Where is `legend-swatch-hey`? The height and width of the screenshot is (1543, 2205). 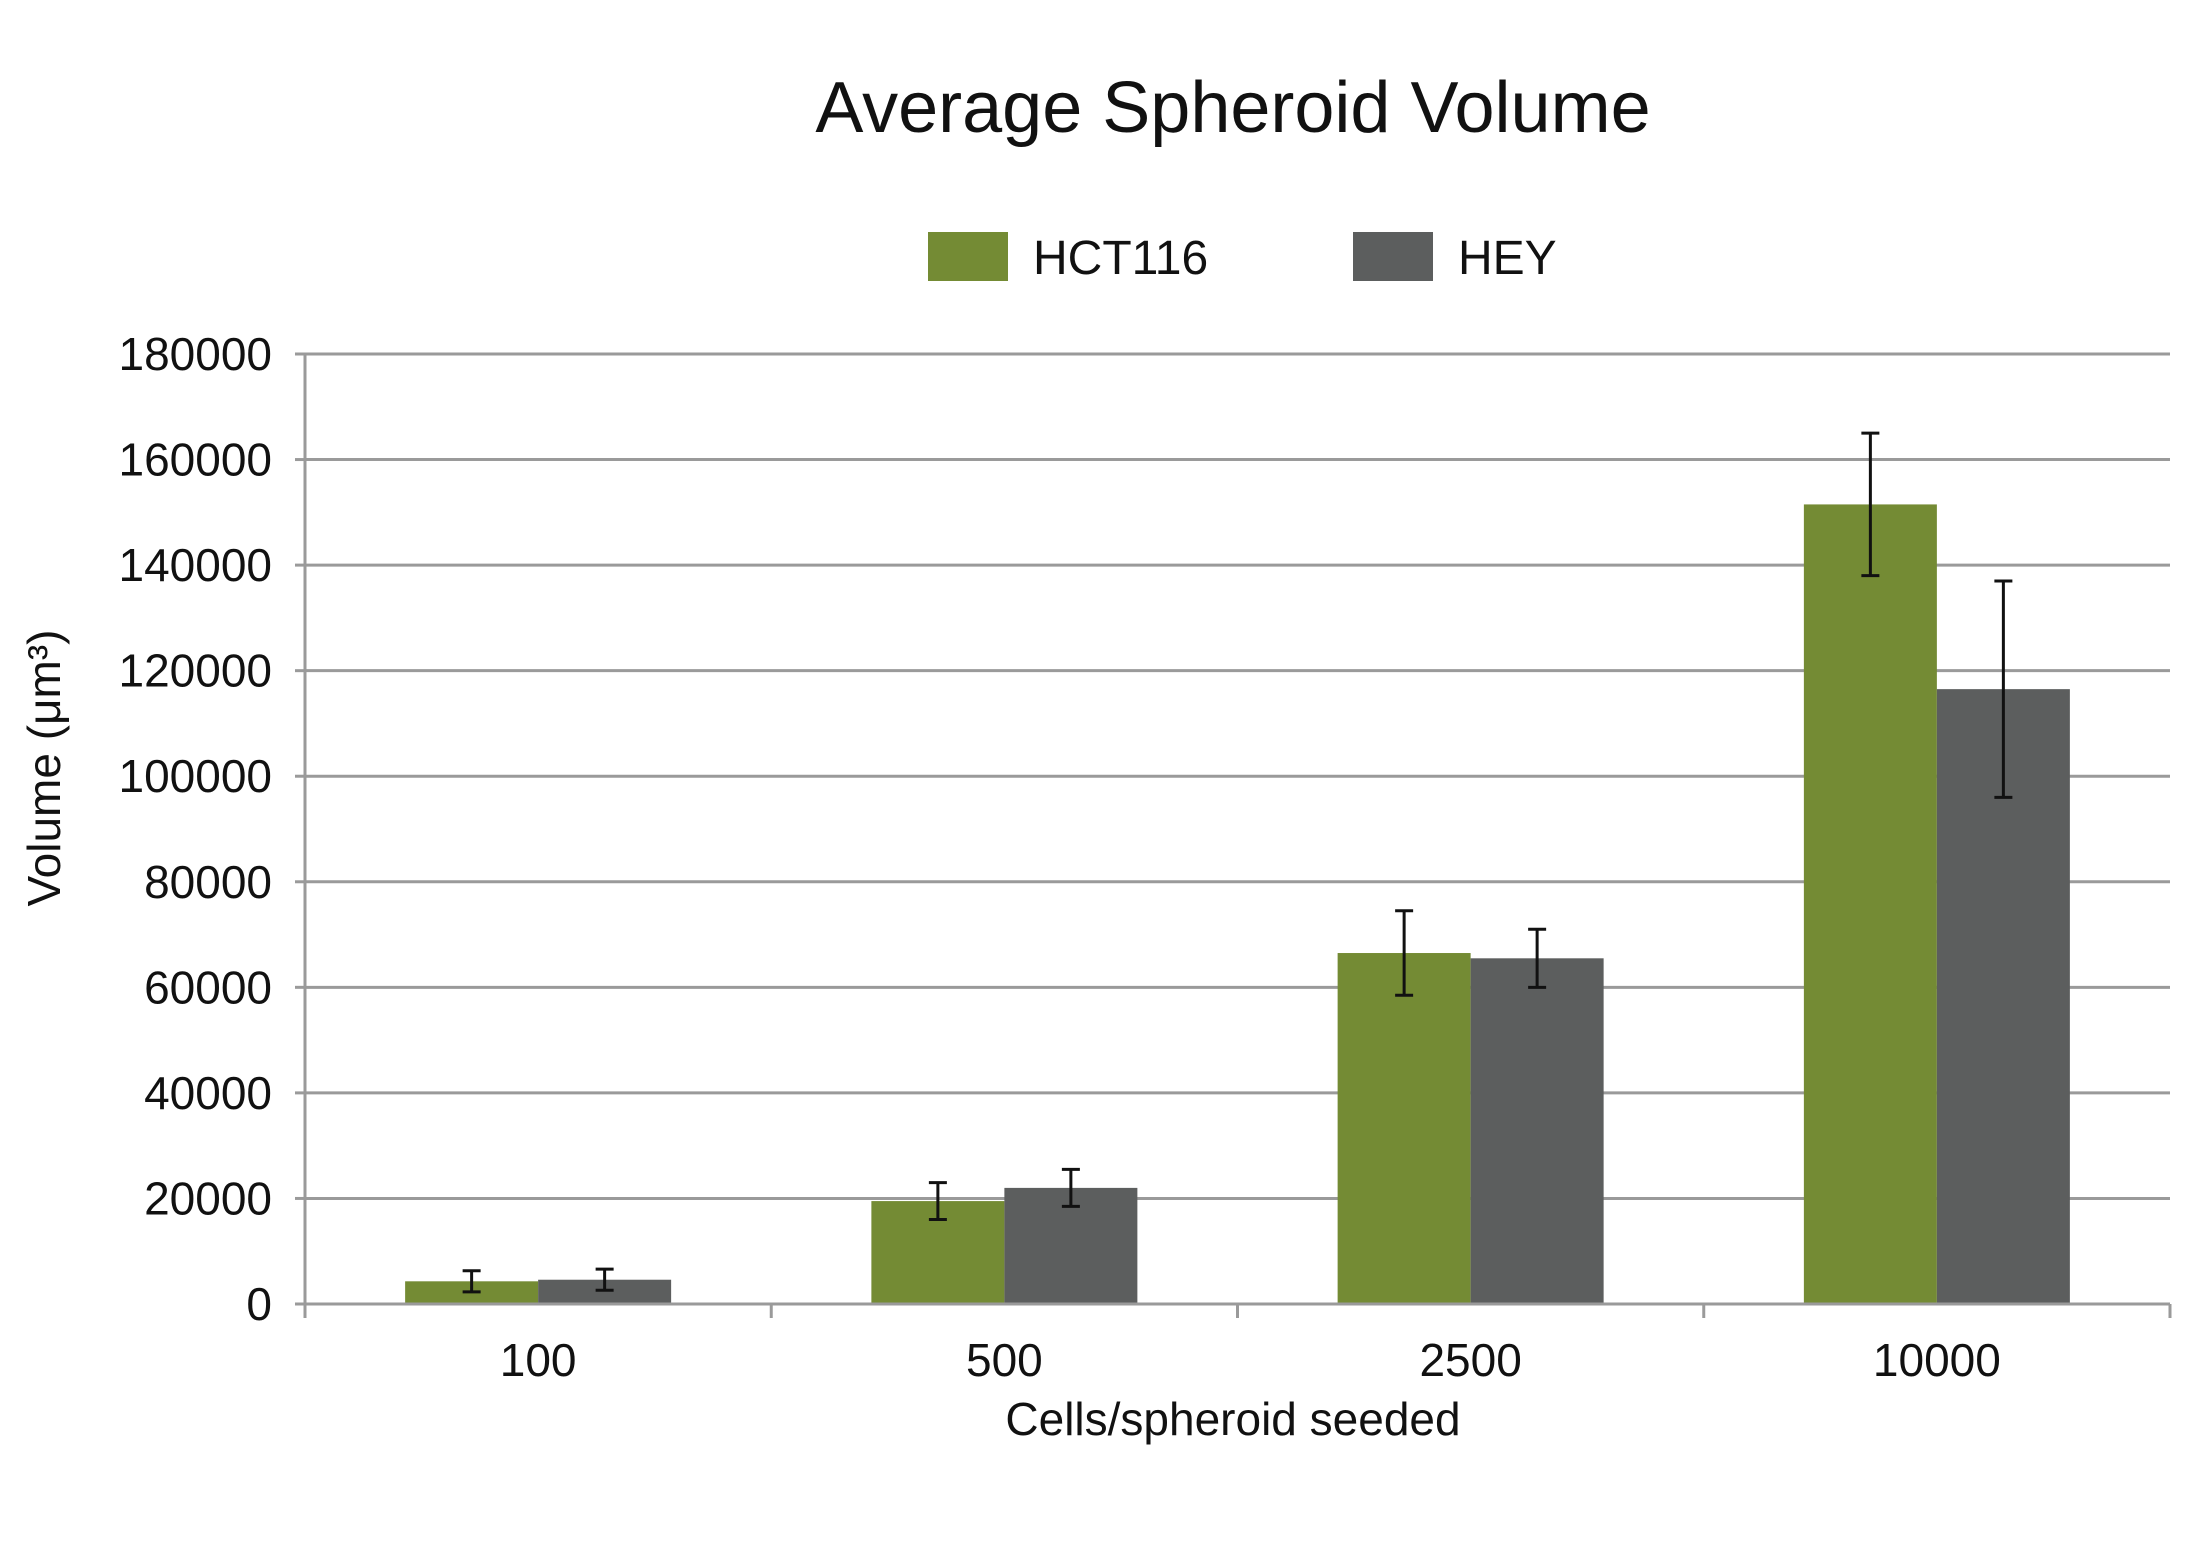
legend-swatch-hey is located at coordinates (1393, 256).